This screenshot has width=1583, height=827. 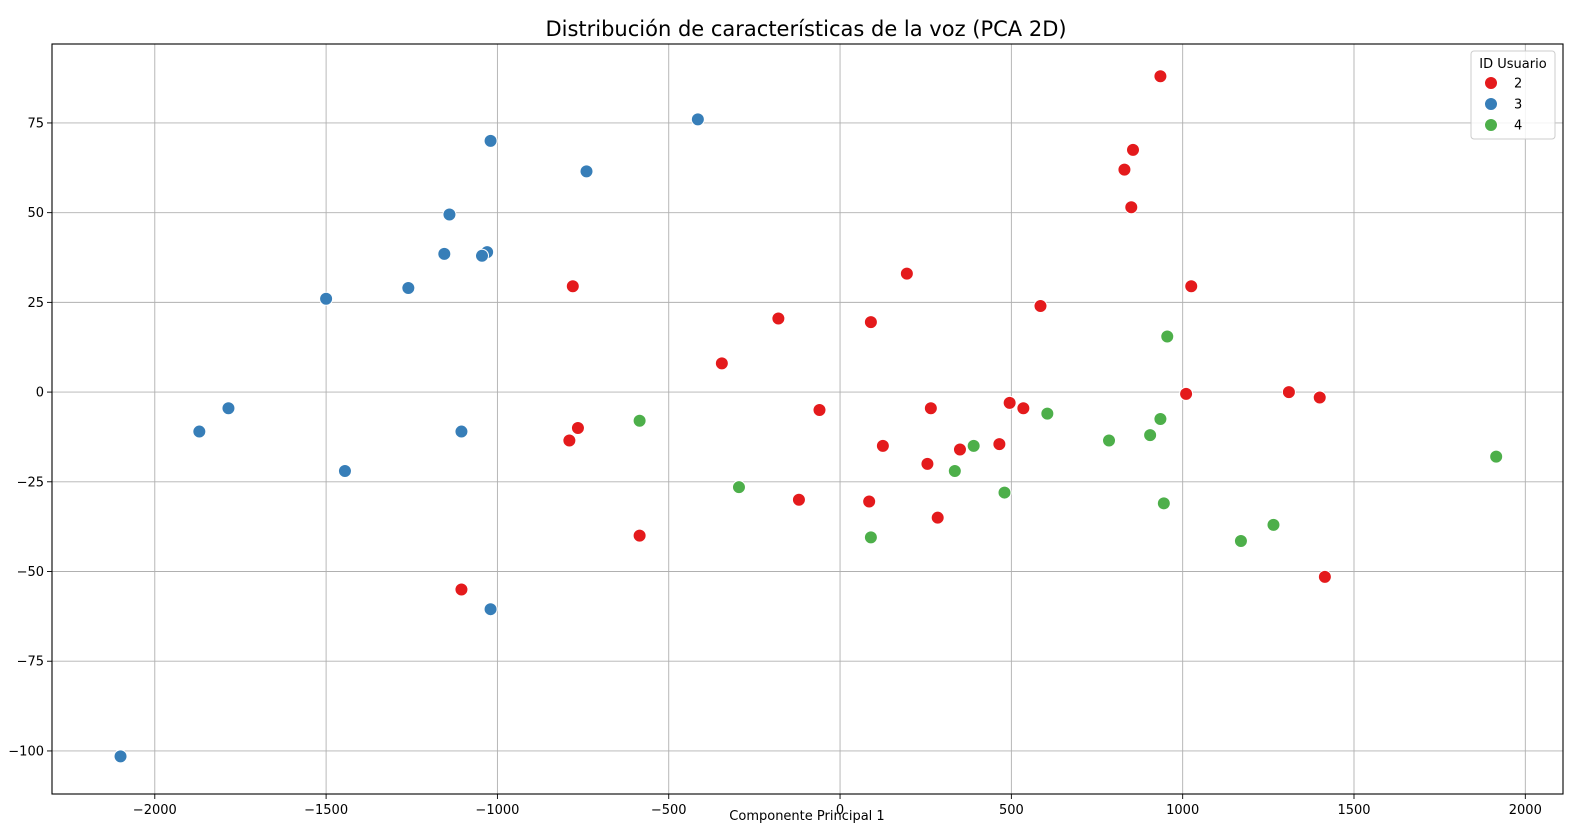 I want to click on x-tick-label: −500, so click(x=669, y=810).